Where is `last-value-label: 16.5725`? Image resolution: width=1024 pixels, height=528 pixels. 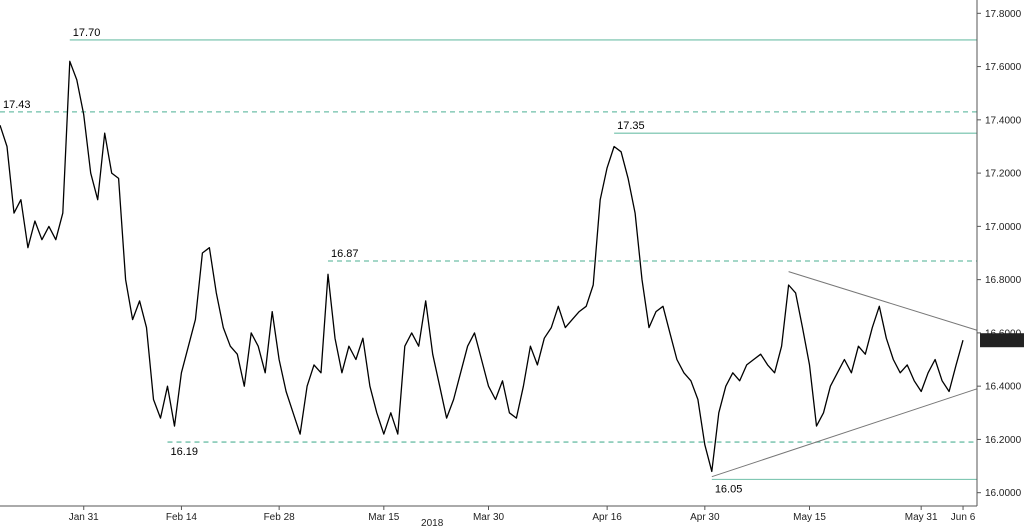
last-value-label: 16.5725 is located at coordinates (1001, 341).